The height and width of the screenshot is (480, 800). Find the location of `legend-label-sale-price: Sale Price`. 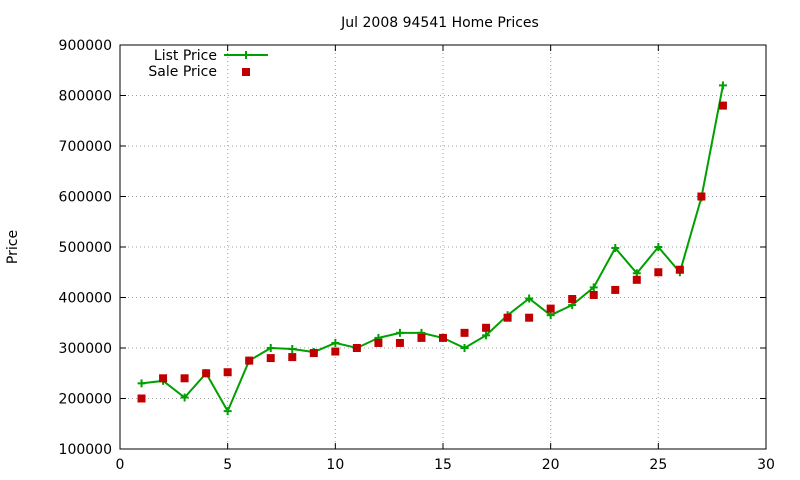

legend-label-sale-price: Sale Price is located at coordinates (182, 72).